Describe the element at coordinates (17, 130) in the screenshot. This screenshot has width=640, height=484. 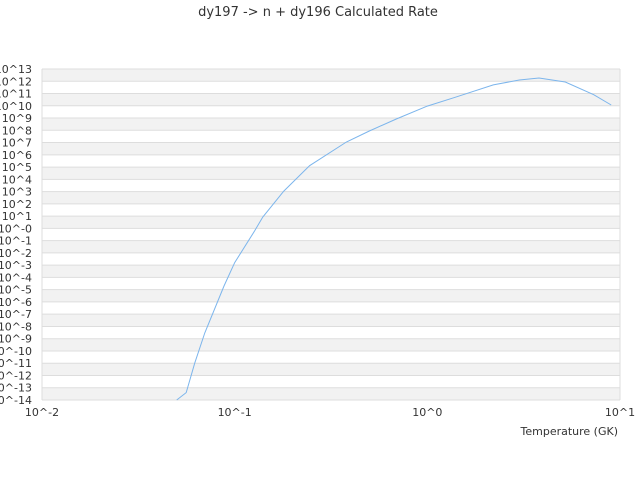
I see `y-tick-label: 10^8` at that location.